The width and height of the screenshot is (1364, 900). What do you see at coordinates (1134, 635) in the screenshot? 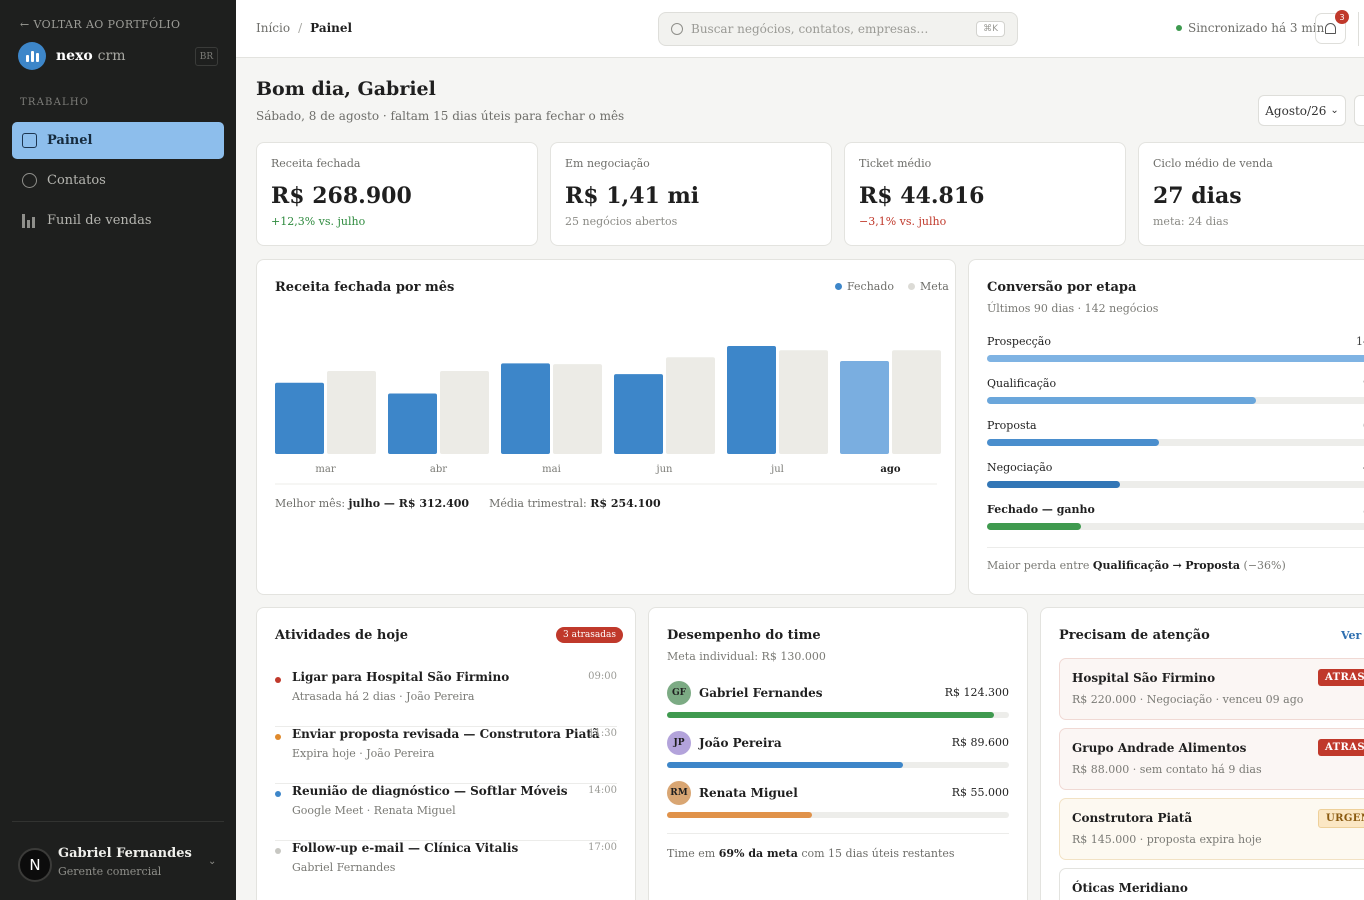
I see `card-title: Precisam de atenção` at bounding box center [1134, 635].